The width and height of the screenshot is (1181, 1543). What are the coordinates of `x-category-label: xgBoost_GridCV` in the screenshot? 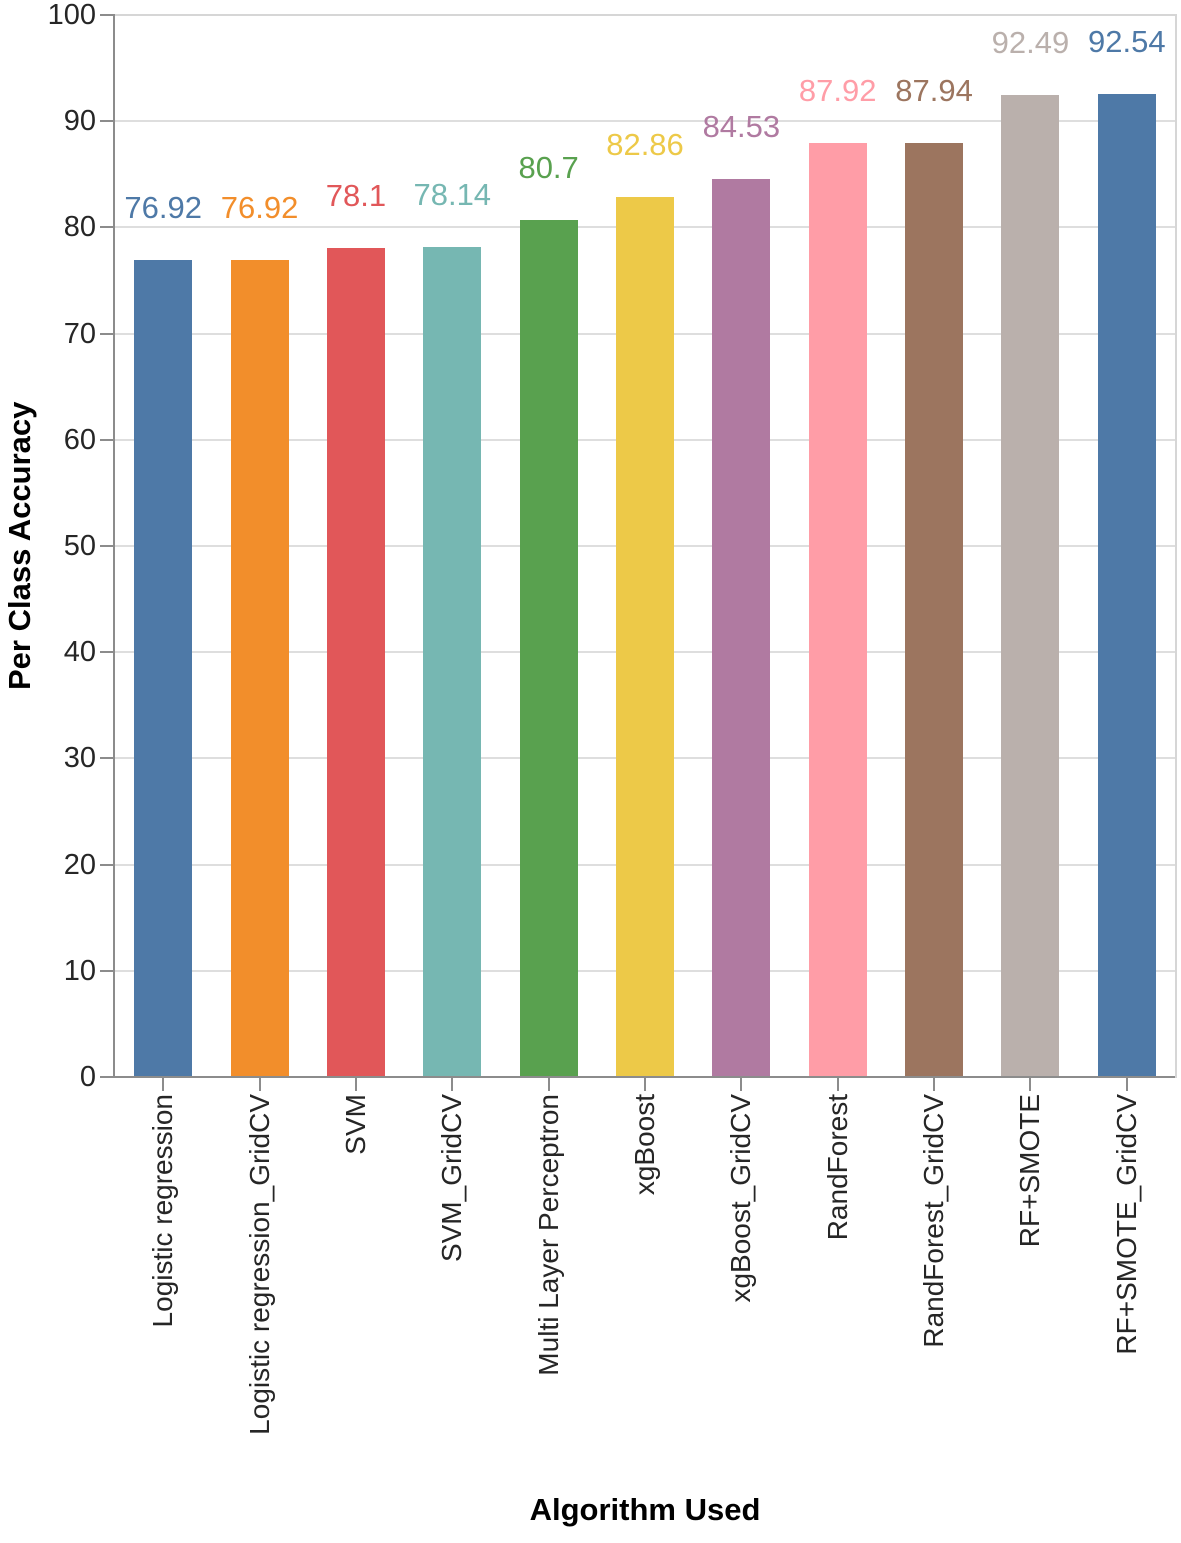 It's located at (741, 1198).